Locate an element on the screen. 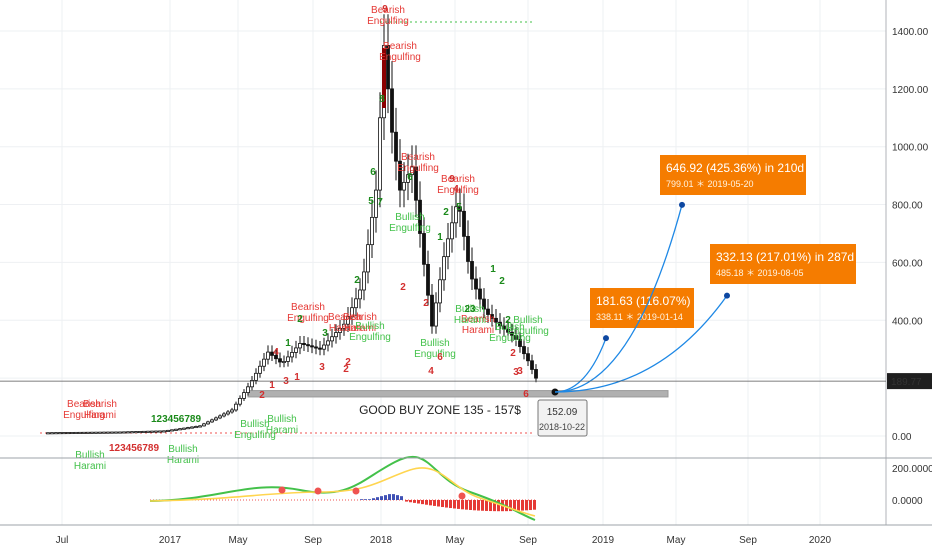 Image resolution: width=932 pixels, height=555 pixels. sequence-count: 9 is located at coordinates (452, 179).